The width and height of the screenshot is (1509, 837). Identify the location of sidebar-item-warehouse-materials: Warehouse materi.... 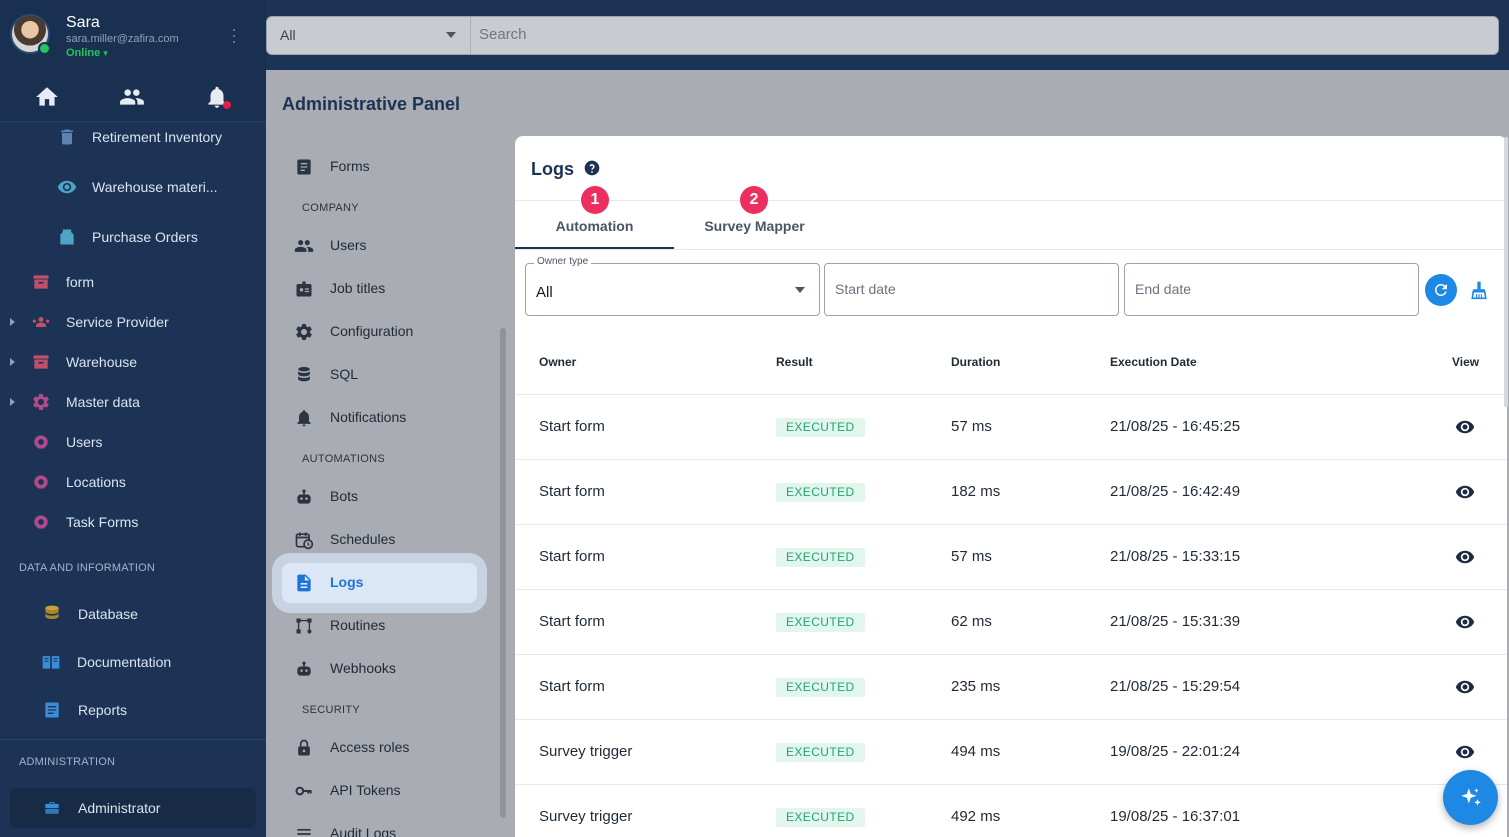
(133, 187).